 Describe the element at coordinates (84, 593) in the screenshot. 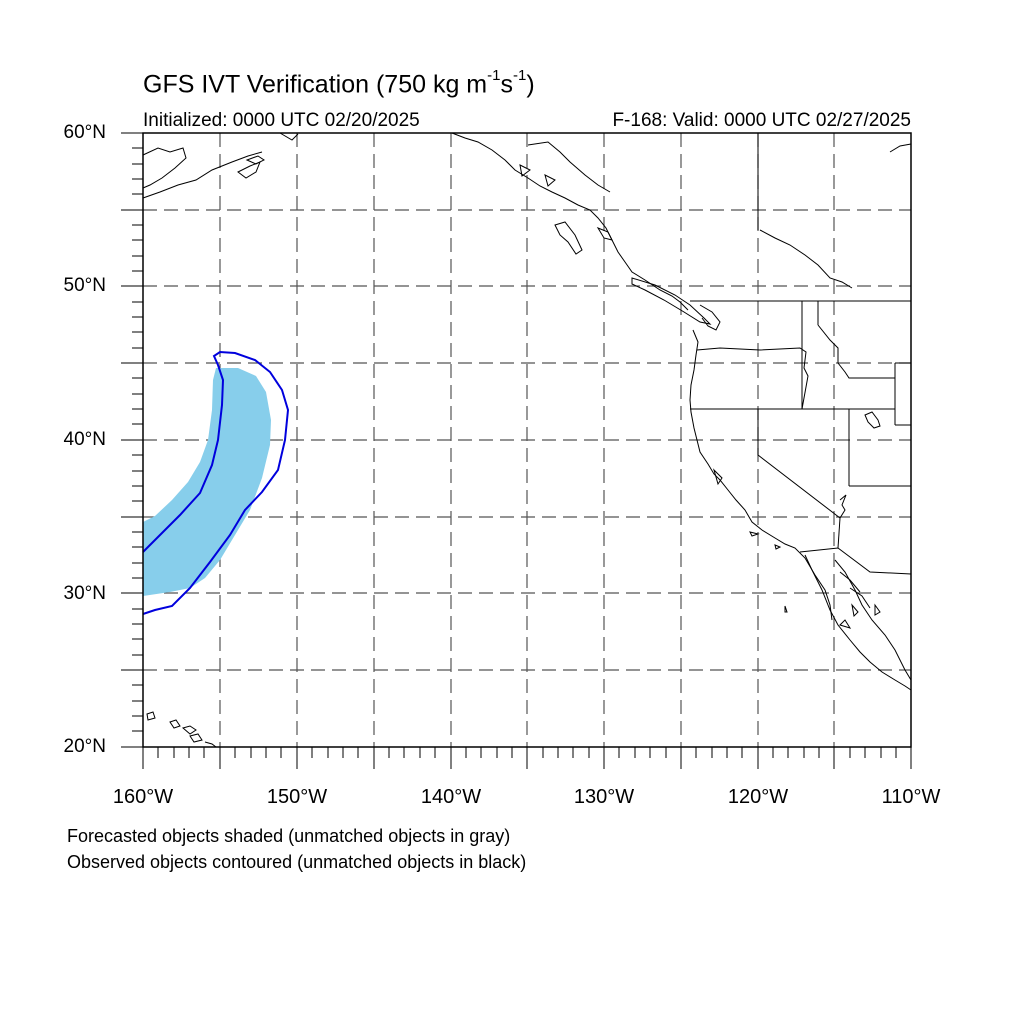

I see `lat-label-30n: 30°N` at that location.